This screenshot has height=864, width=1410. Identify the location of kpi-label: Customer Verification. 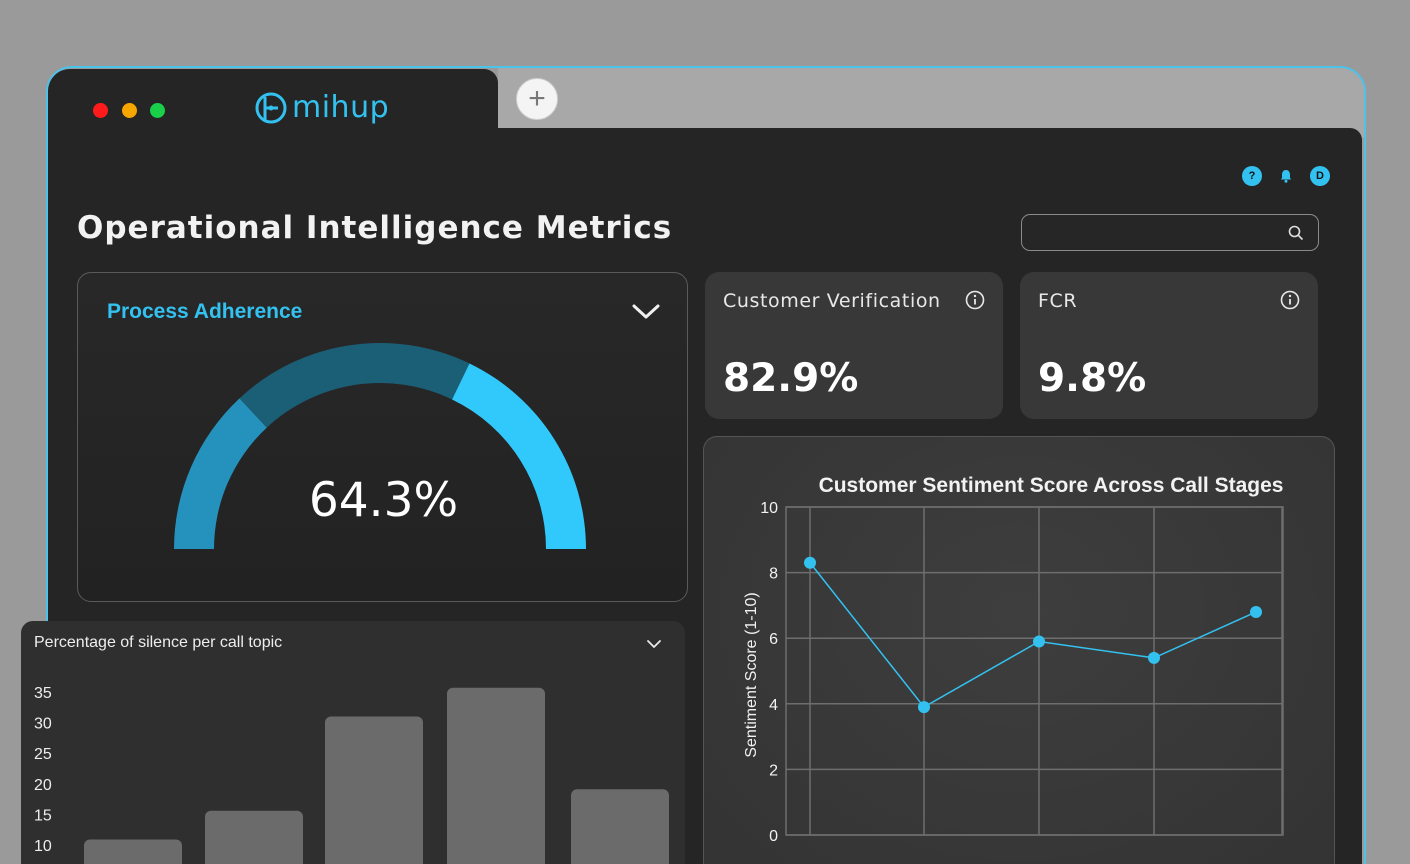
(832, 301).